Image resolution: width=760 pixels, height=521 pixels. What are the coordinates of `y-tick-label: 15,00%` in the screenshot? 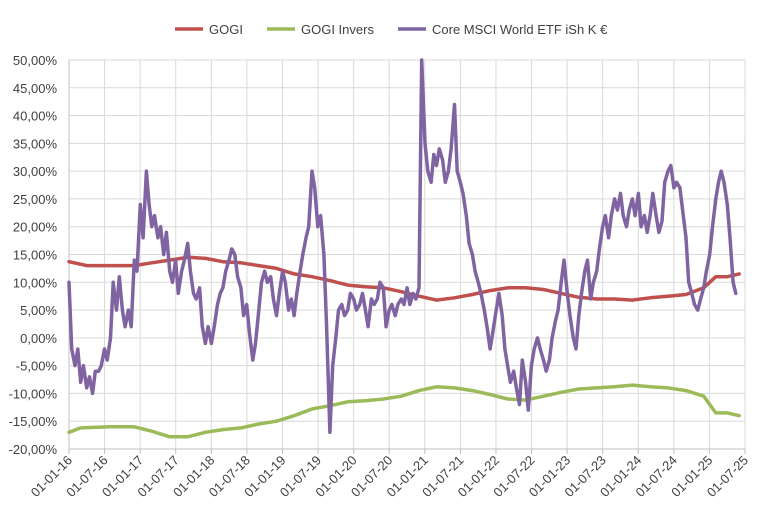 It's located at (35, 255).